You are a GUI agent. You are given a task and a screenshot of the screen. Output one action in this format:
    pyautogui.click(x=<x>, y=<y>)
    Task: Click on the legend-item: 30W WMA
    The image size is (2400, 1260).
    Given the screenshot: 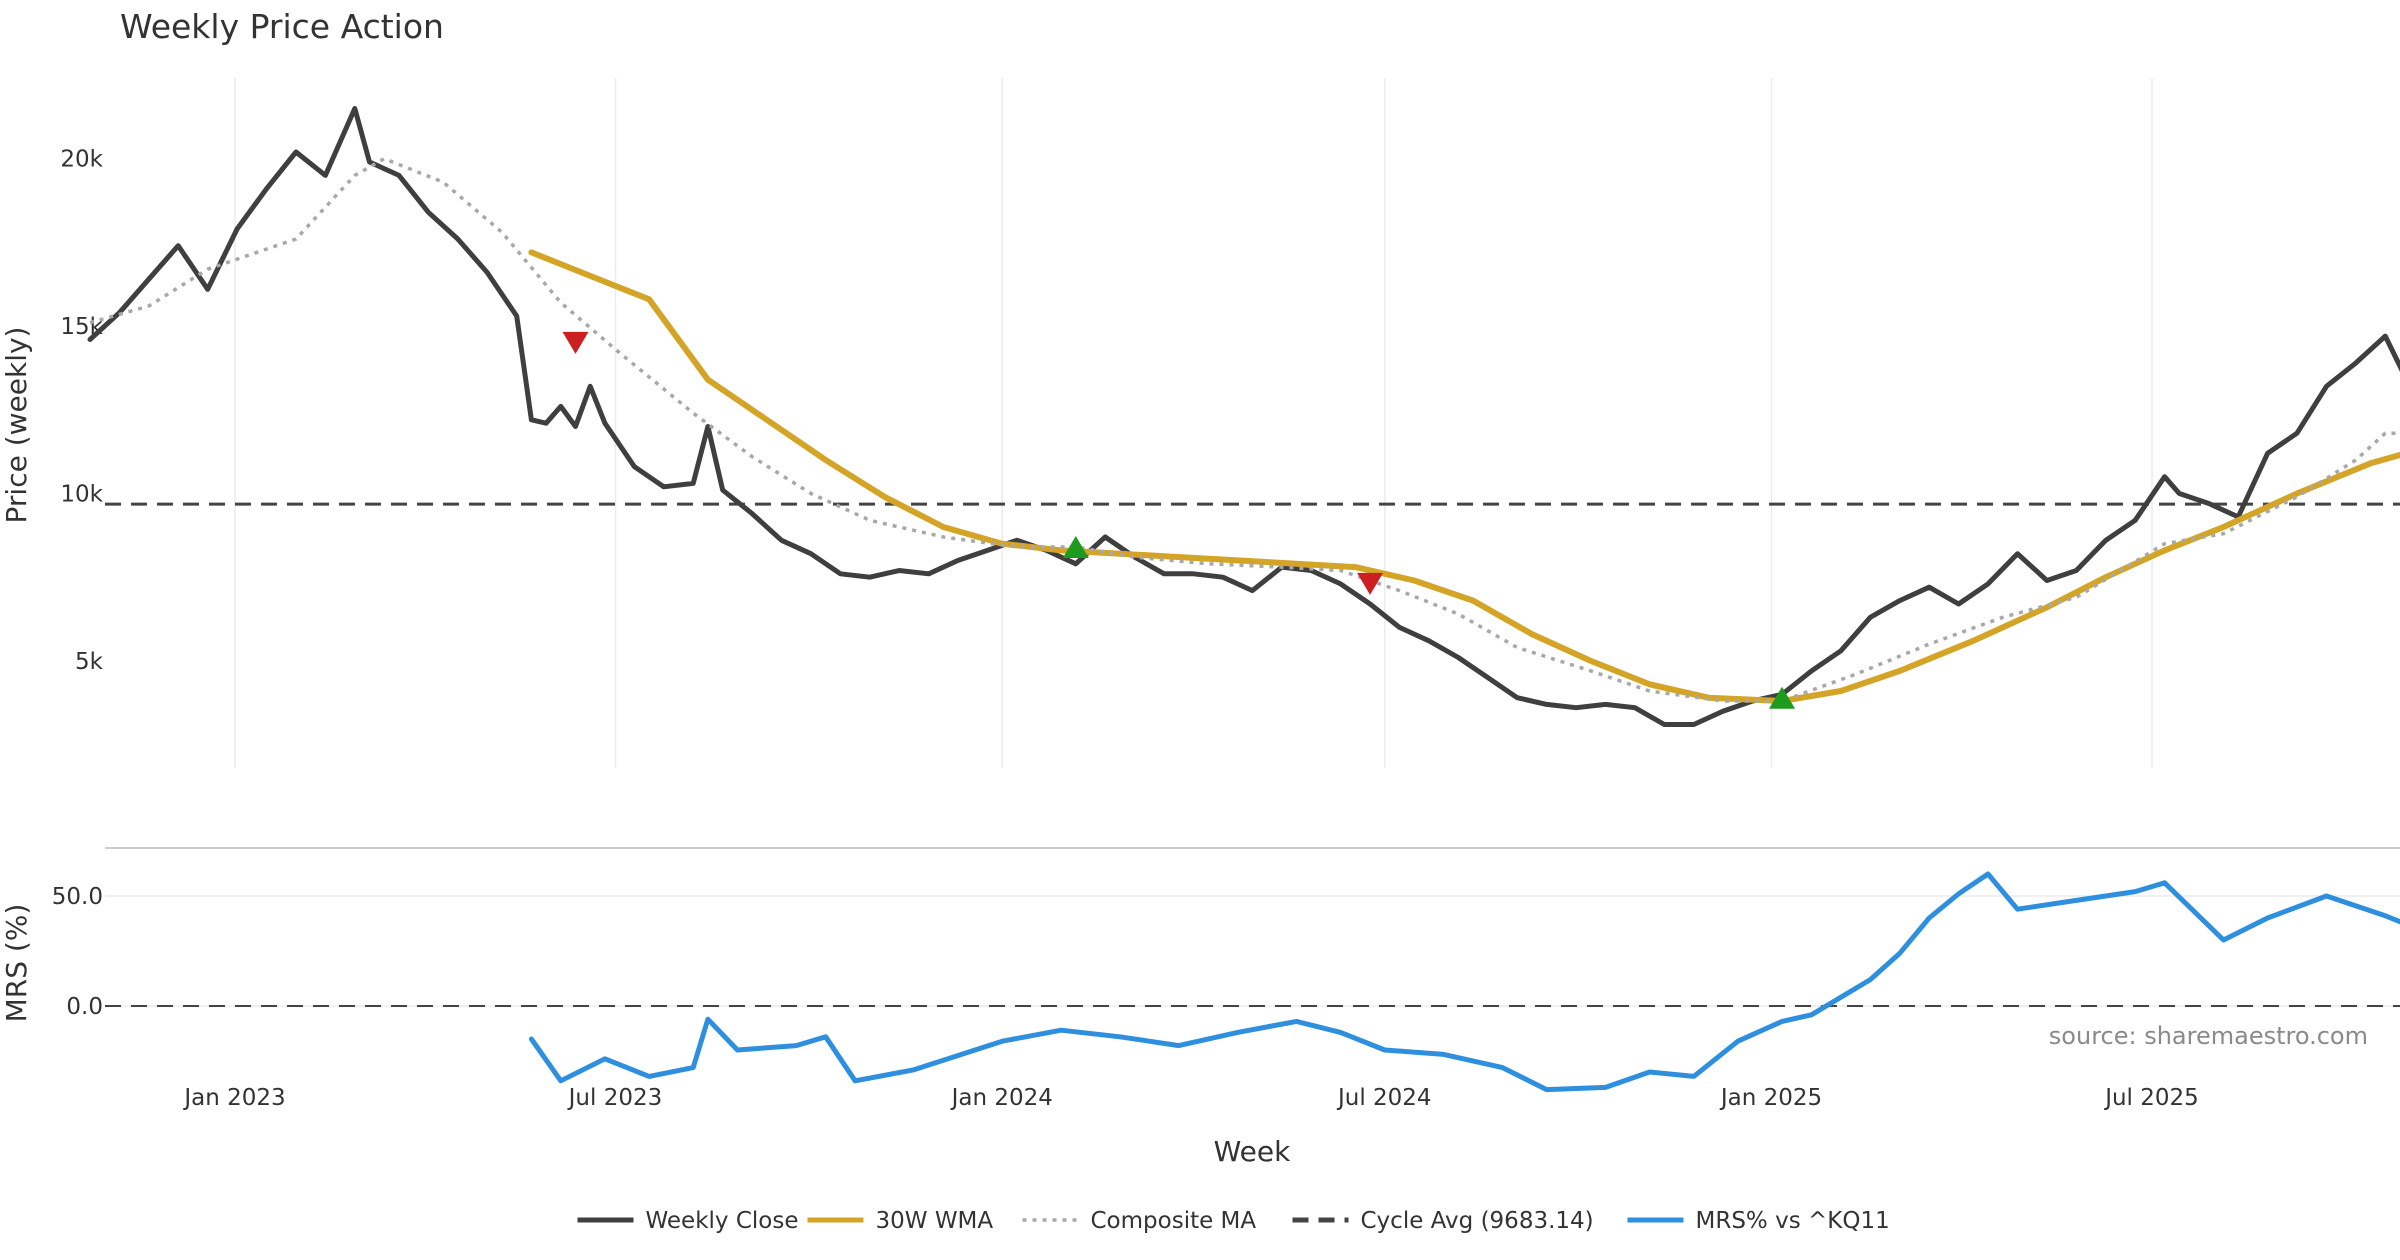 What is the action you would take?
    pyautogui.click(x=900, y=1221)
    